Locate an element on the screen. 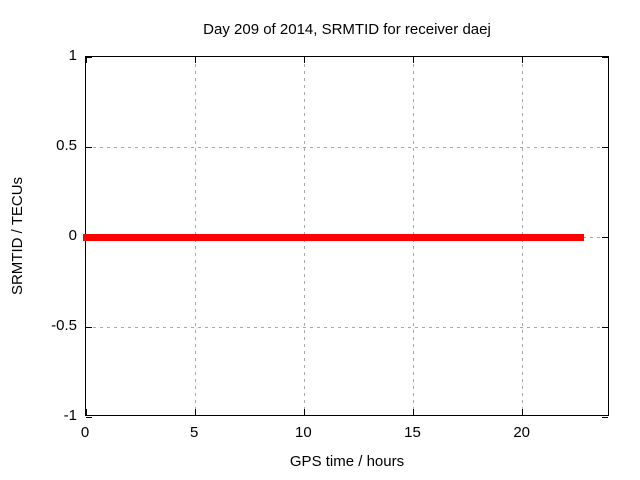 The width and height of the screenshot is (640, 480). y-tick-label: 1 is located at coordinates (72, 55).